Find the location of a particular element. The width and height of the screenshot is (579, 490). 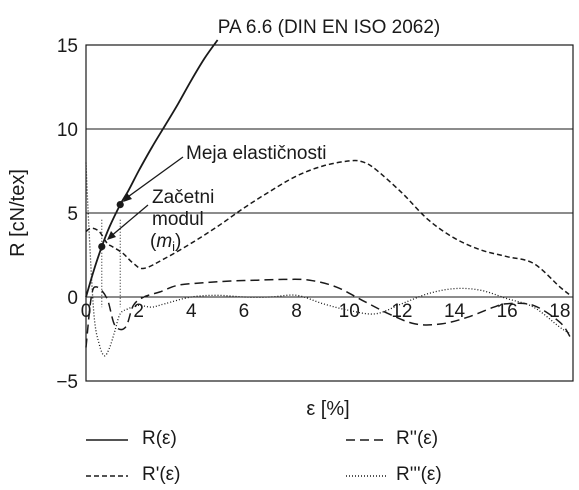

y-axis-label: R [cN/tex] is located at coordinates (18, 213).